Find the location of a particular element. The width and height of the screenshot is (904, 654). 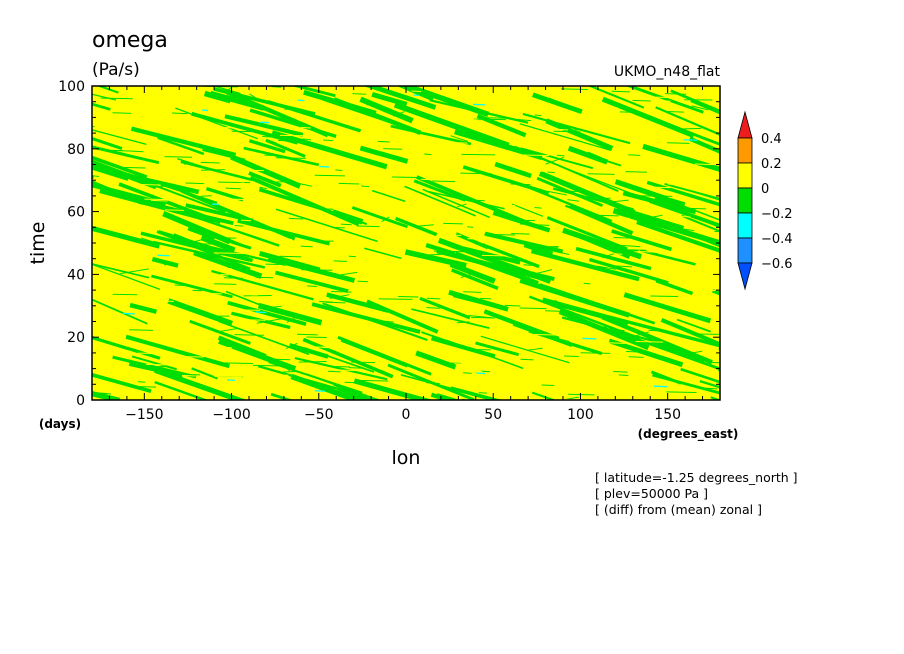

colorbar-segment is located at coordinates (745, 200).